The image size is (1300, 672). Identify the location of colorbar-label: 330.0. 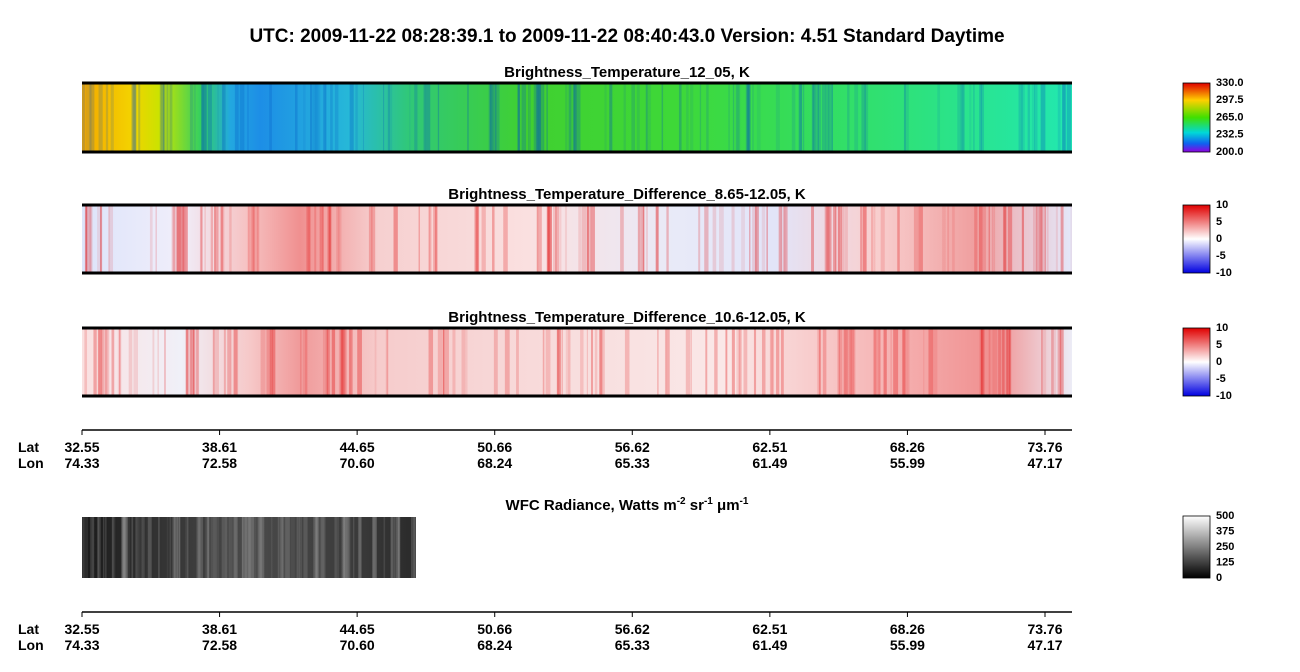
(1230, 83).